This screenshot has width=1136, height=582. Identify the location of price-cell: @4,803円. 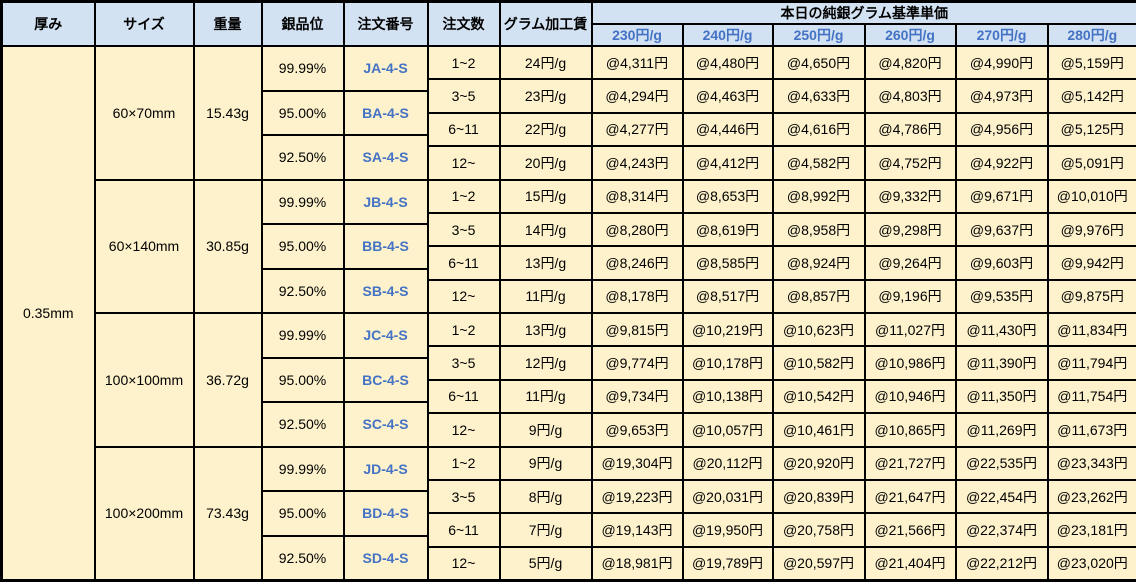
(910, 95).